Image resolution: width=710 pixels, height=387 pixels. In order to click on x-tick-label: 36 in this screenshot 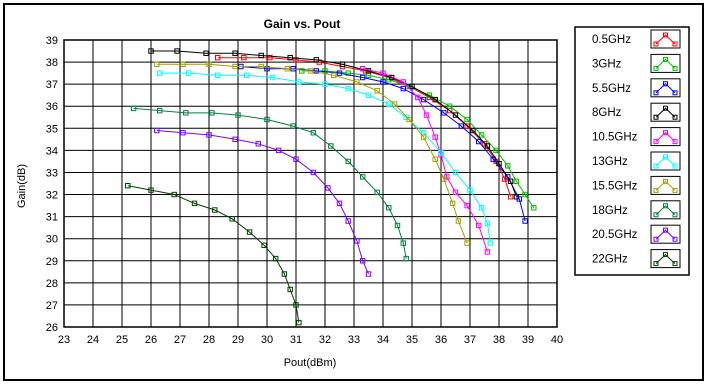, I will do `click(441, 340)`.